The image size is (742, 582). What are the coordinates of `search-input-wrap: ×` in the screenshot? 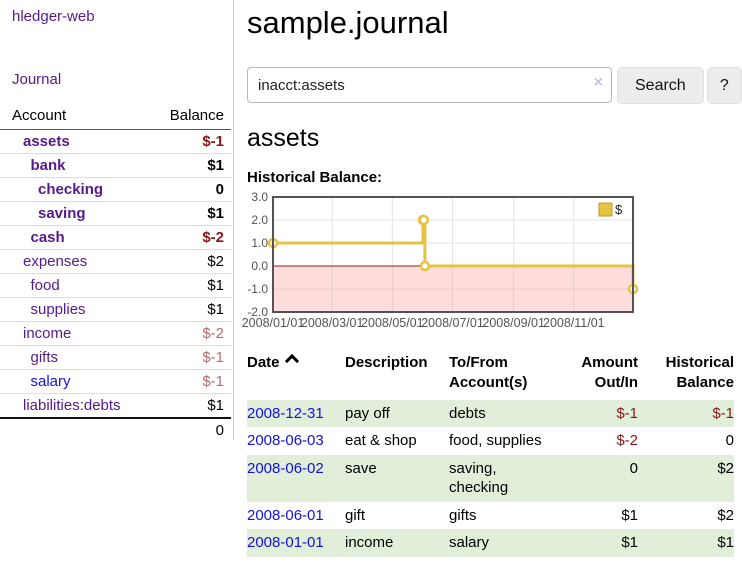 It's located at (429, 85).